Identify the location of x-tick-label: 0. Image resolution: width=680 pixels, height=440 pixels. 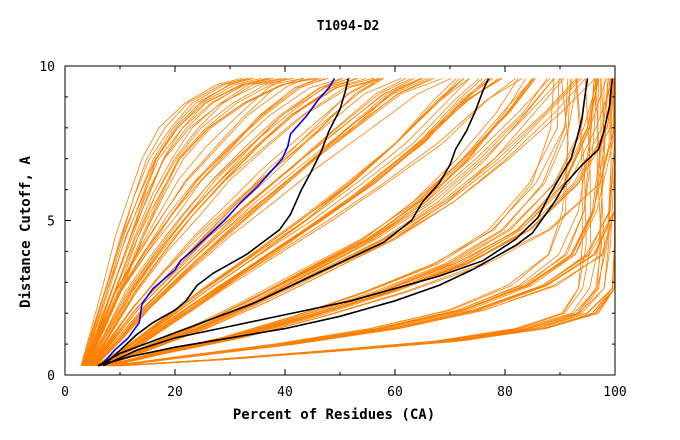
(65, 392).